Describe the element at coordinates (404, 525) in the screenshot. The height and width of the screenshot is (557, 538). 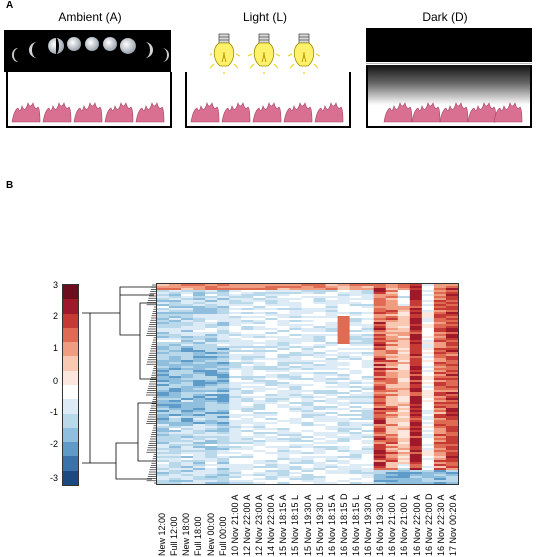
I see `column-label: 16 Nov 21:00 L` at that location.